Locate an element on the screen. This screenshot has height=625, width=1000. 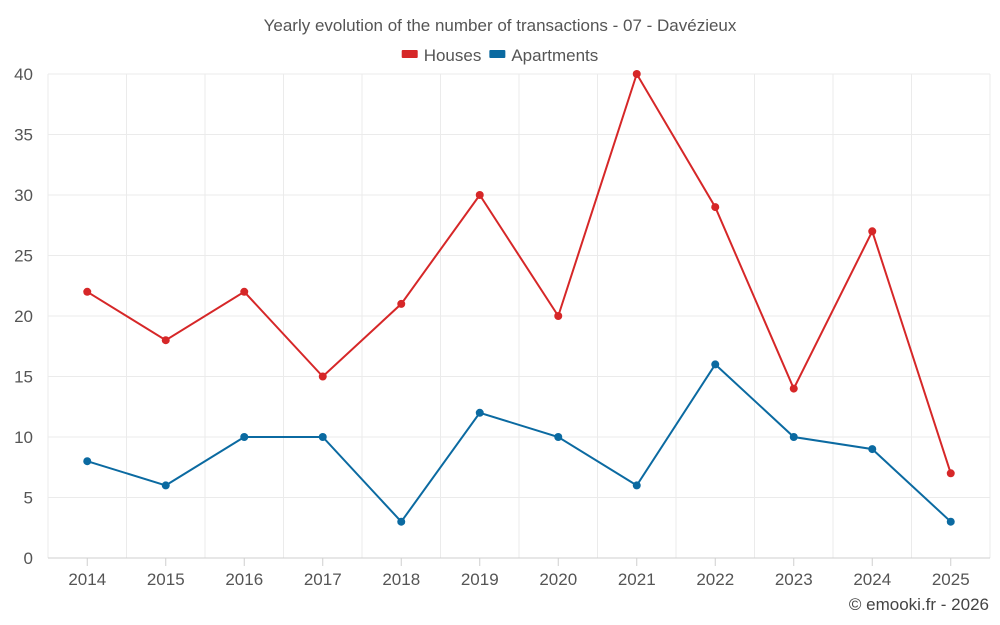
y-axis: 0 5 10 15 20 25 30 35 40 is located at coordinates (23, 316).